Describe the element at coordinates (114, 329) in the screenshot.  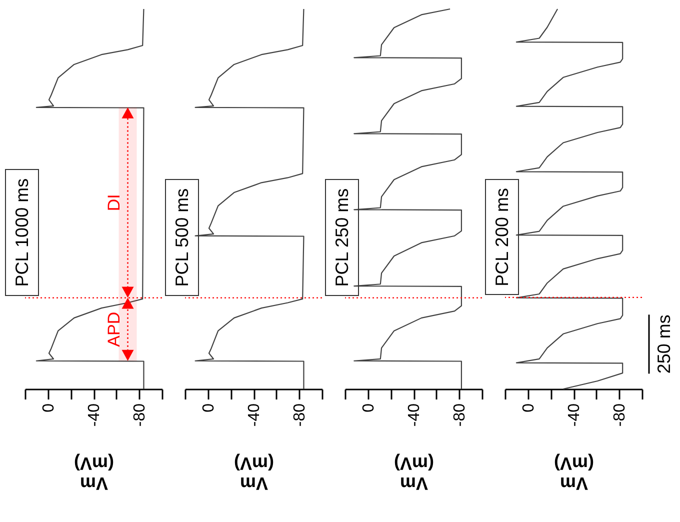
I see `band-label: APD` at that location.